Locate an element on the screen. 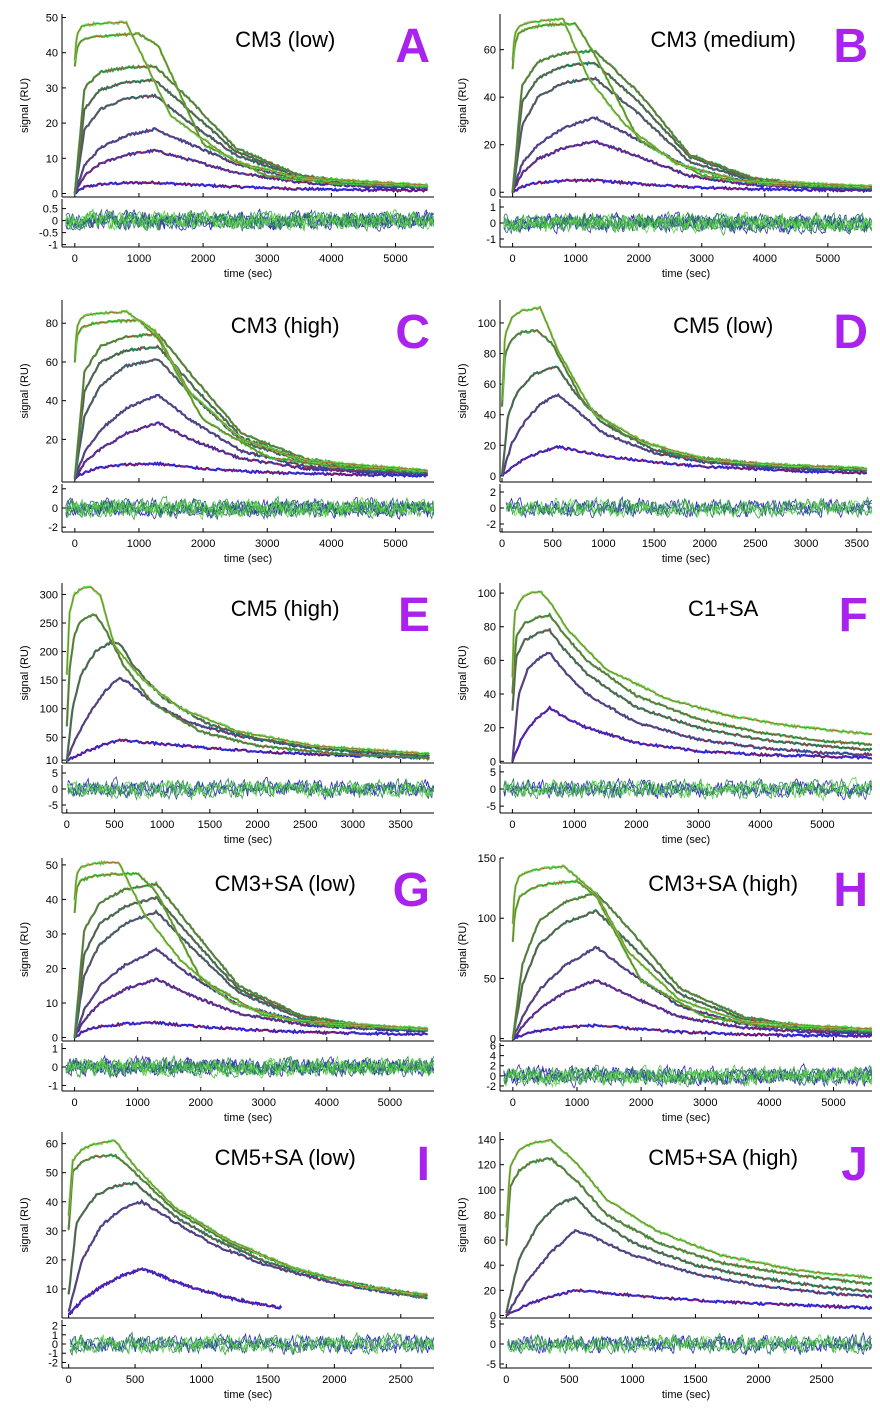 Image resolution: width=880 pixels, height=1410 pixels. residual-y-tick-label: 2 is located at coordinates (55, 490).